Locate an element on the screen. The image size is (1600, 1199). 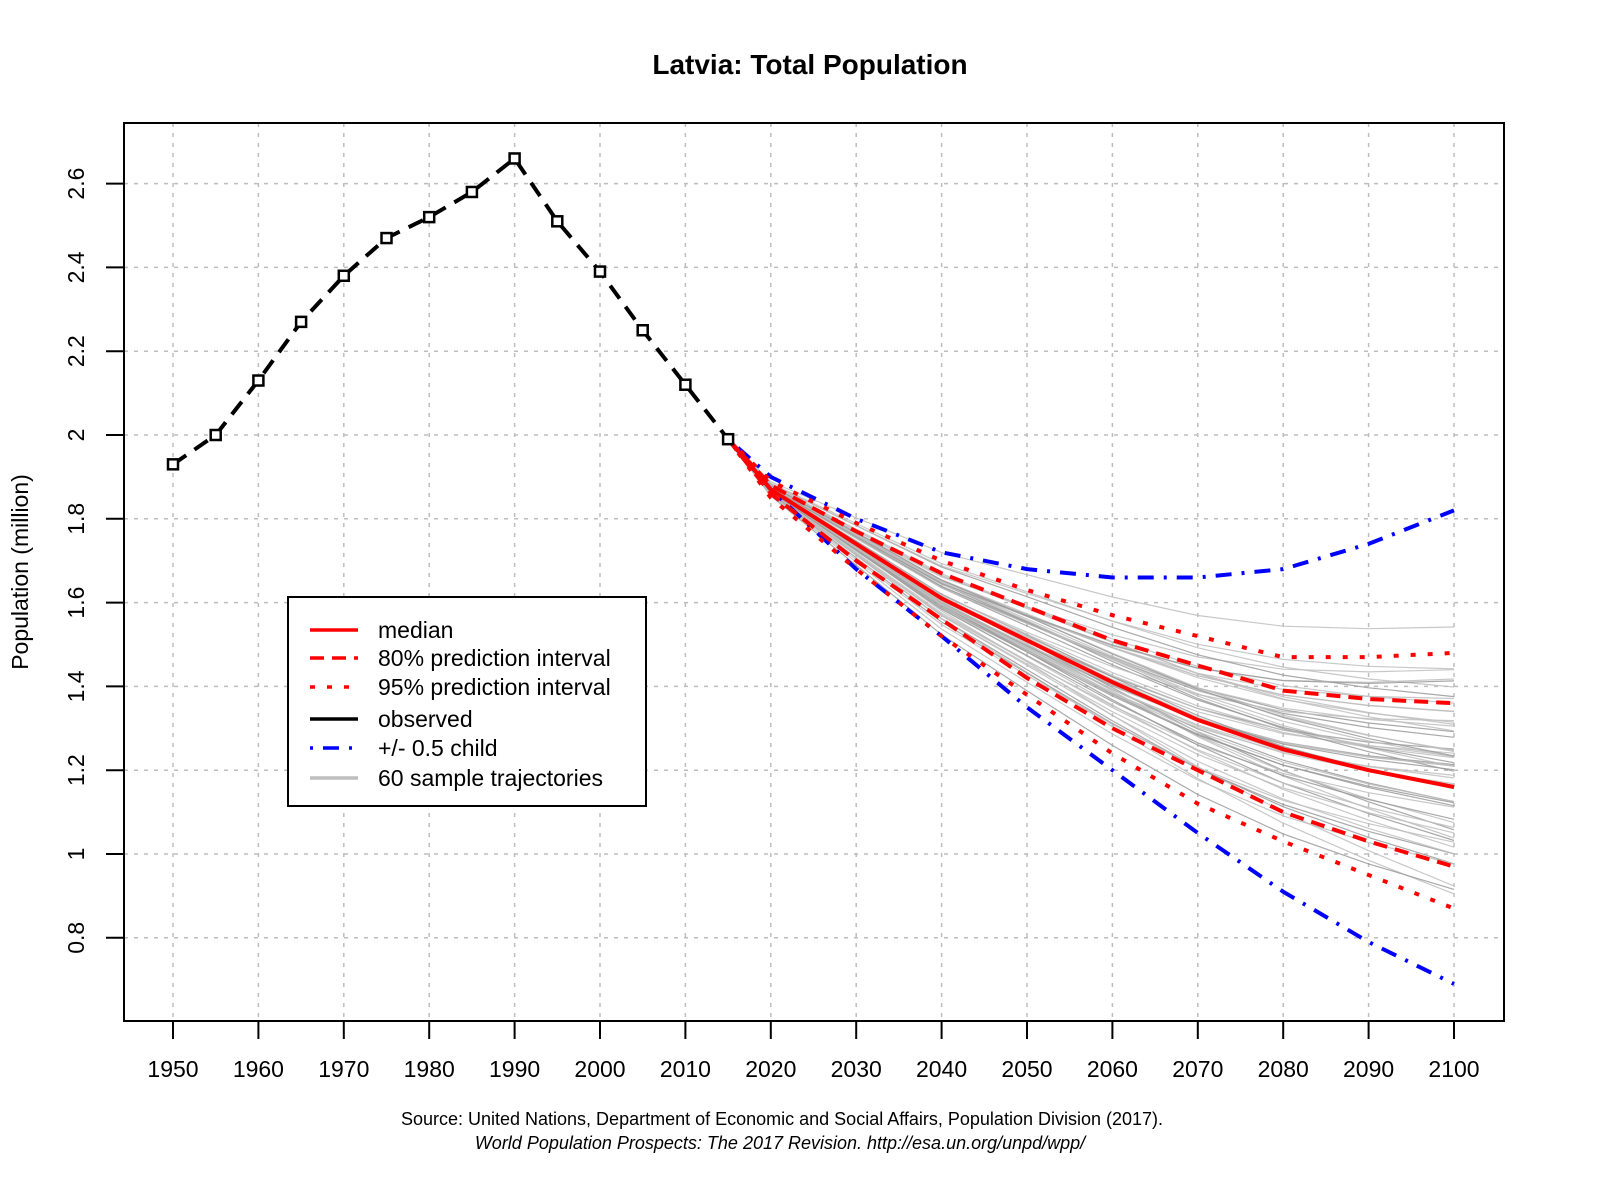
y-tick-label: 2.2 is located at coordinates (76, 351).